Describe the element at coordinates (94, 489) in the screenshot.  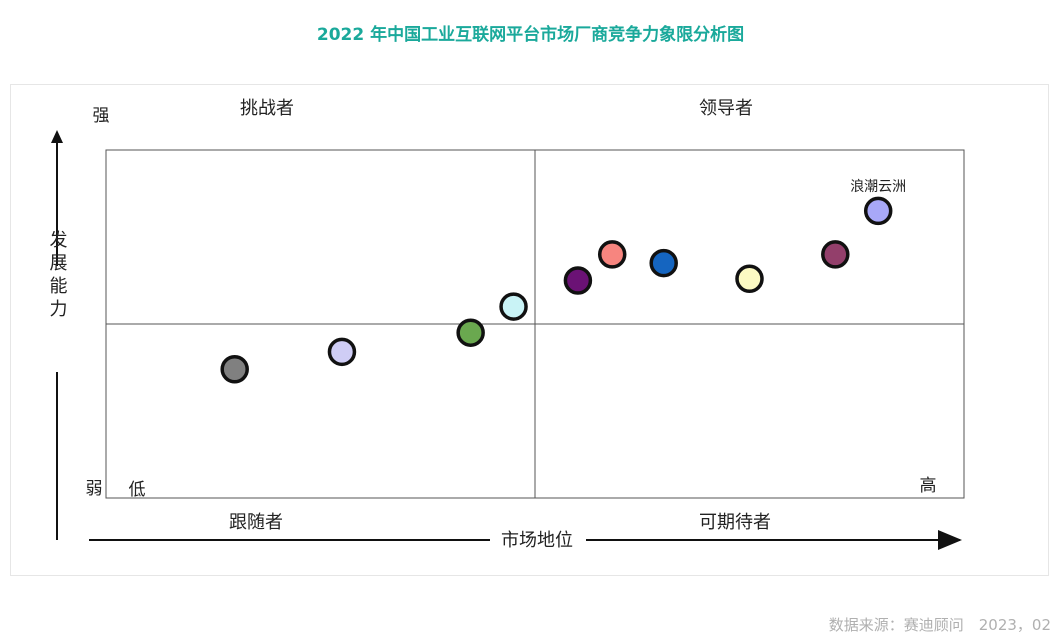
I see `y-axis-low-label: 弱` at that location.